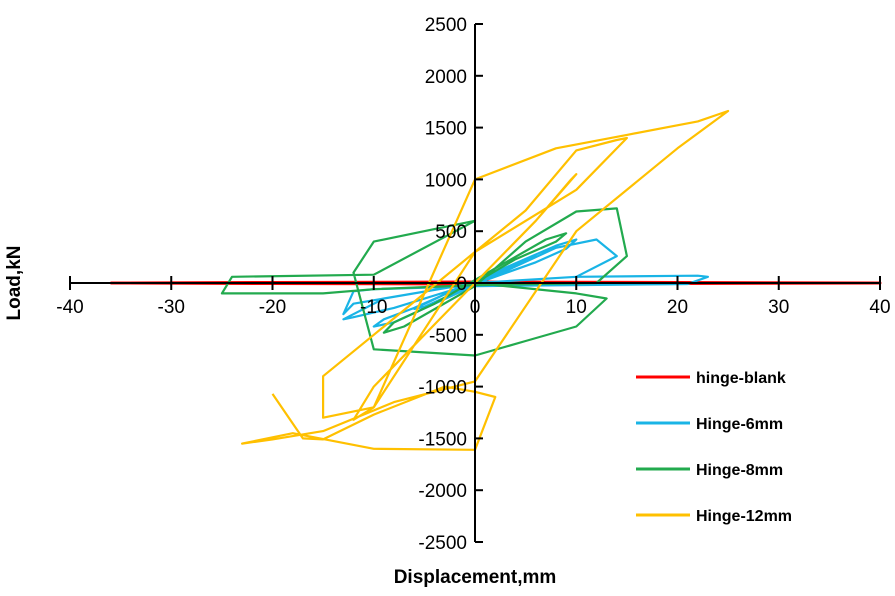 This screenshot has height=596, width=895. Describe the element at coordinates (739, 424) in the screenshot. I see `legend-label-hinge-6mm: Hinge-6mm` at that location.